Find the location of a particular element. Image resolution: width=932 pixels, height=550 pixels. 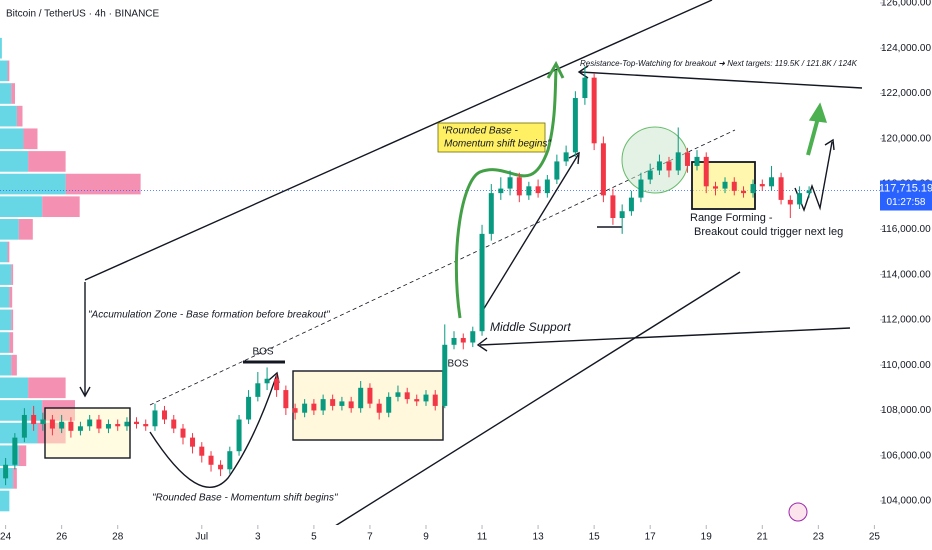

y-tick-label: 110,000.00 is located at coordinates (906, 365).